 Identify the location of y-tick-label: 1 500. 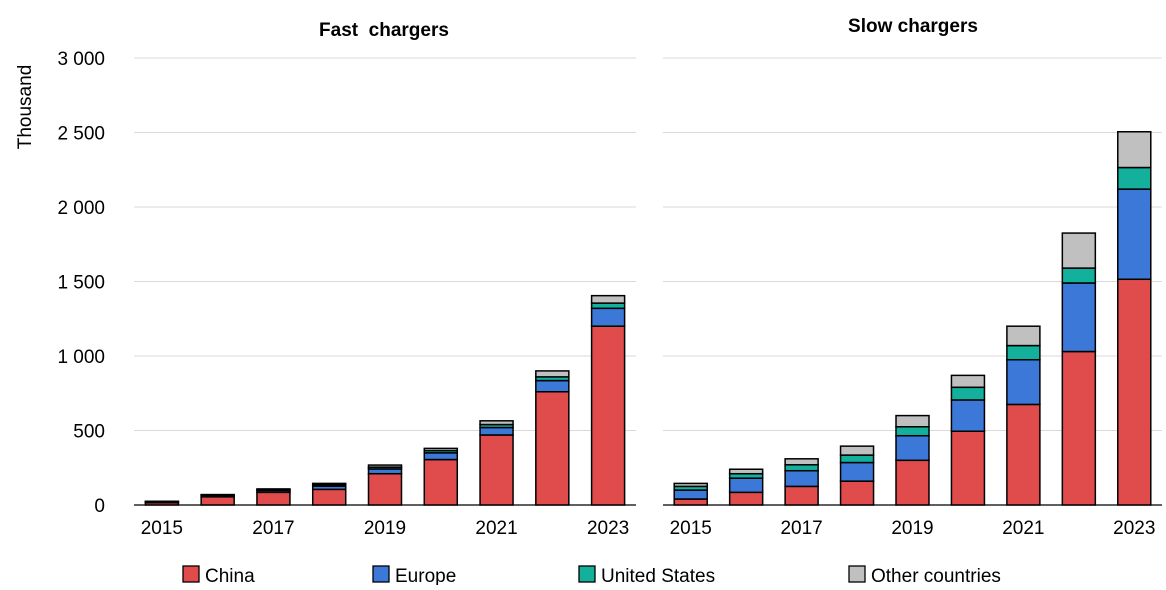
(81, 283).